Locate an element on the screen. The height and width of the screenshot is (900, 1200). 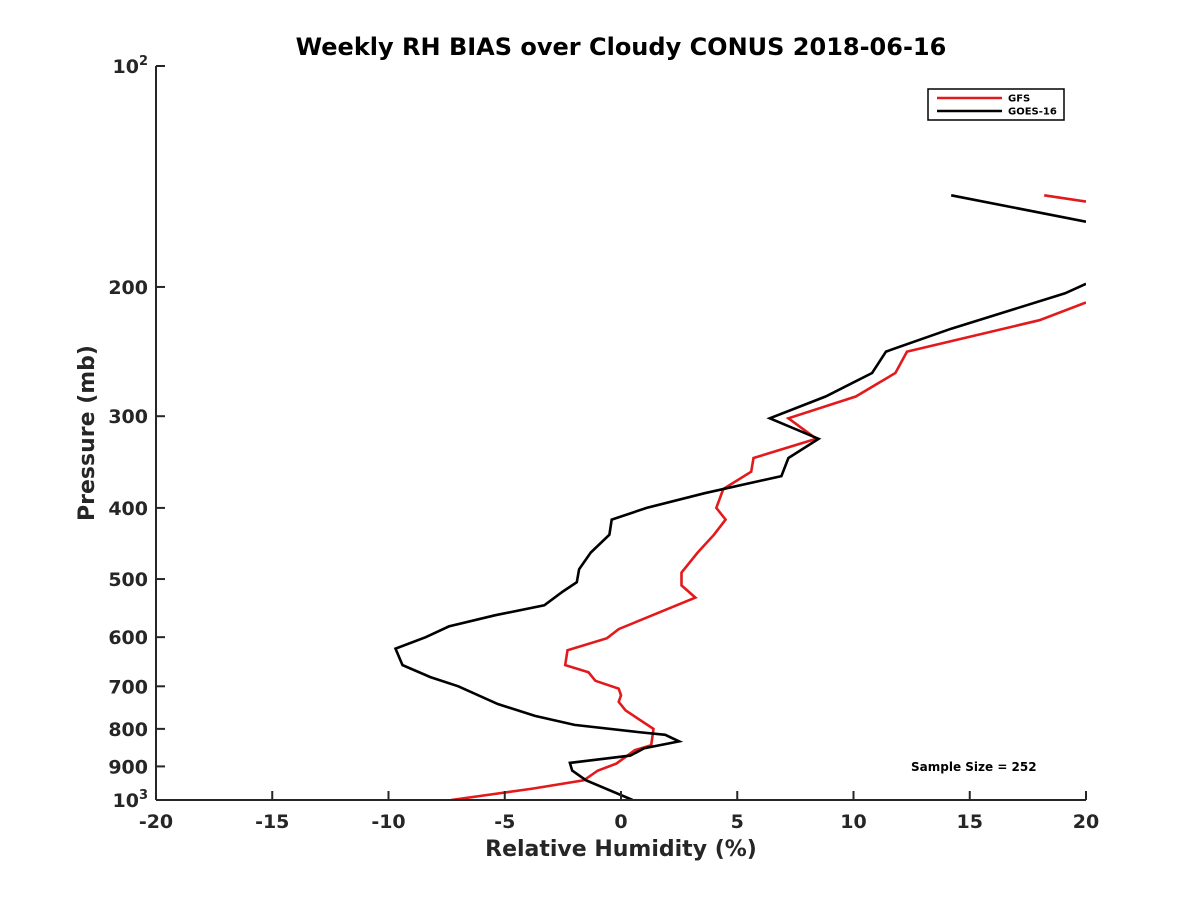
legend-label-gfs: GFS is located at coordinates (1019, 99).